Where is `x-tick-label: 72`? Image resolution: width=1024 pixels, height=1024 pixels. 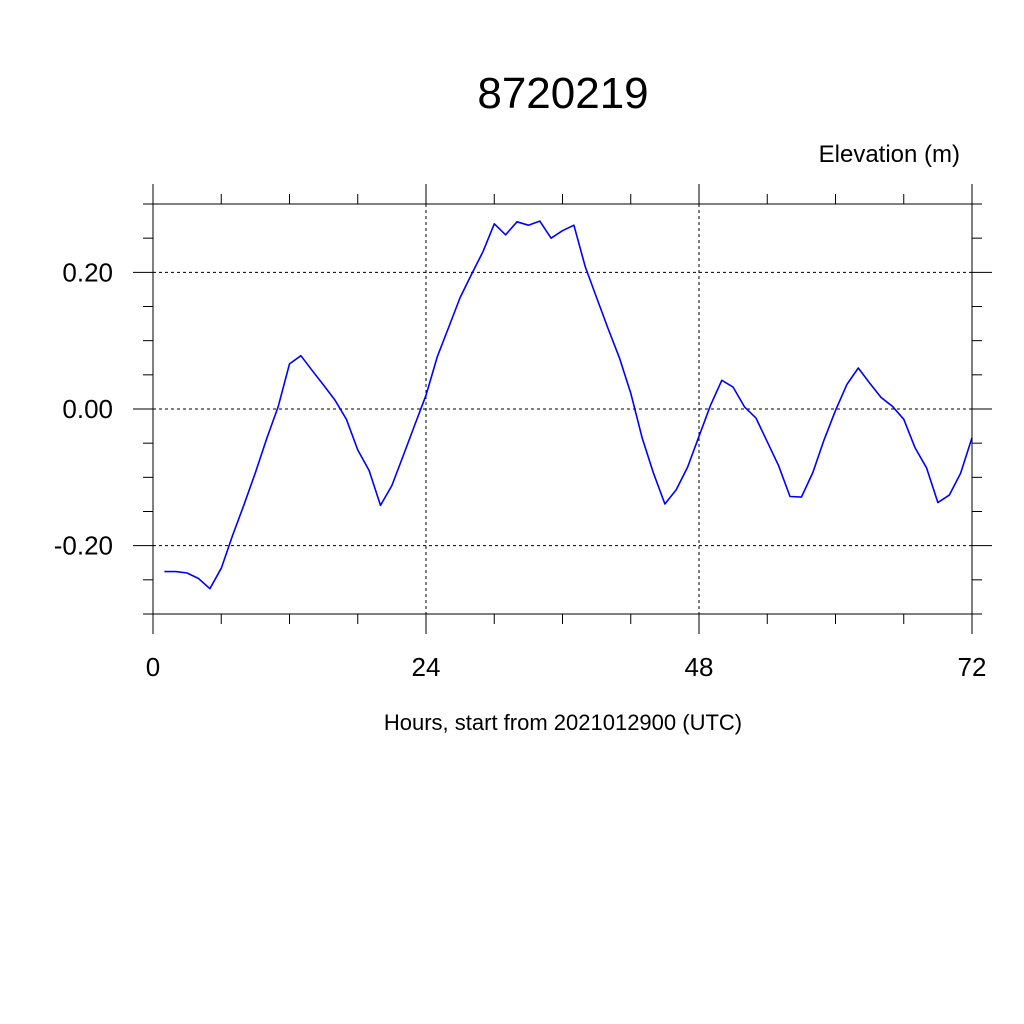 x-tick-label: 72 is located at coordinates (972, 667).